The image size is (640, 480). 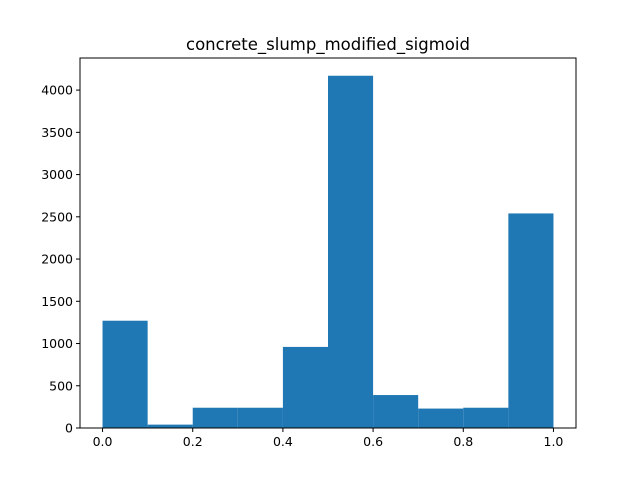 What do you see at coordinates (328, 438) in the screenshot?
I see `x-axis-ticks: 0.0 0.2 0.4 0.6 0.8 1.0` at bounding box center [328, 438].